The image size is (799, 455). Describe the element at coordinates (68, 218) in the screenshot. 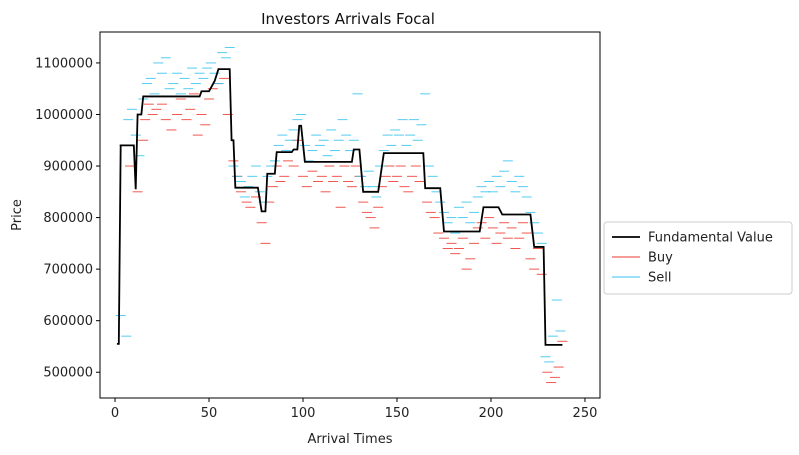

I see `y-tick-label: 800000` at that location.